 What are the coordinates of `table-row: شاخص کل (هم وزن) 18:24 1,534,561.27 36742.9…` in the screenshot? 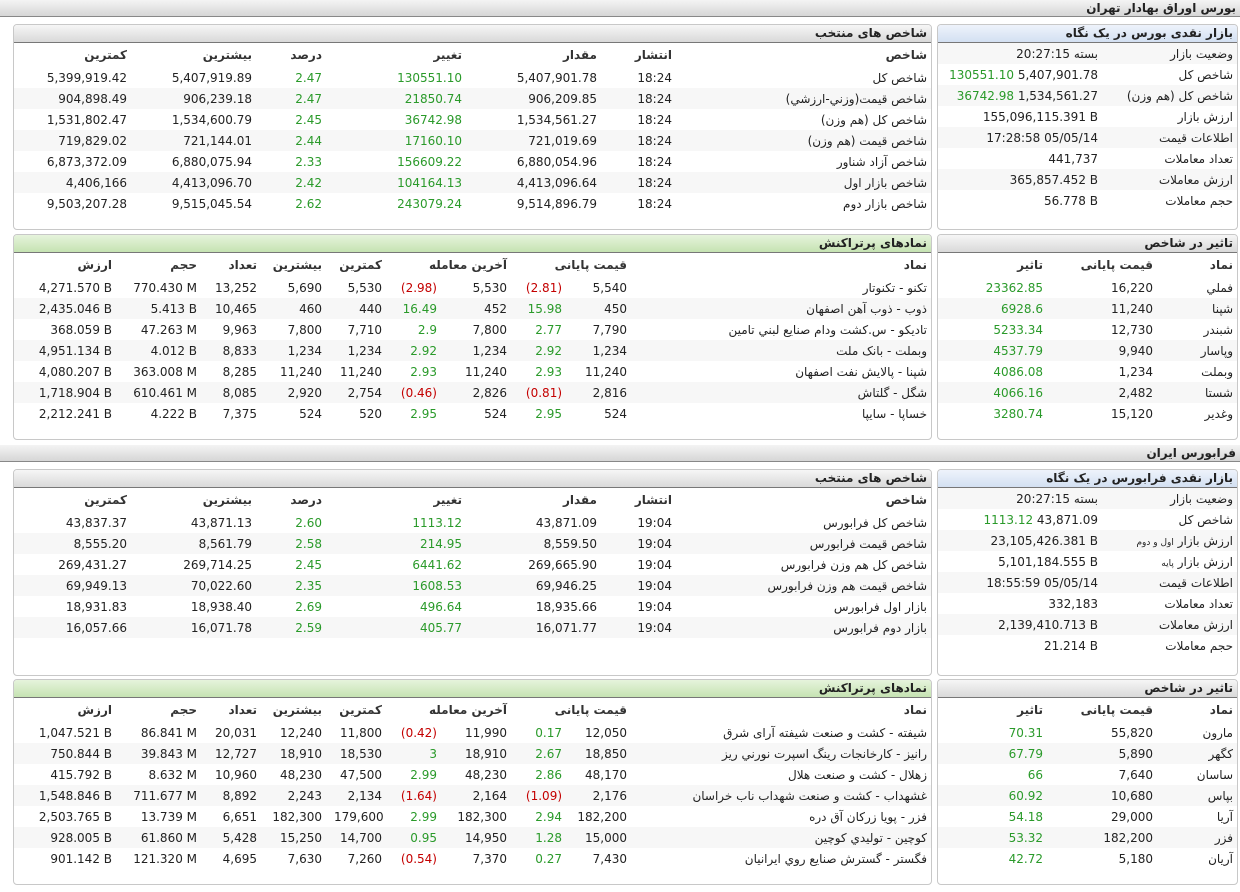 It's located at (472, 119).